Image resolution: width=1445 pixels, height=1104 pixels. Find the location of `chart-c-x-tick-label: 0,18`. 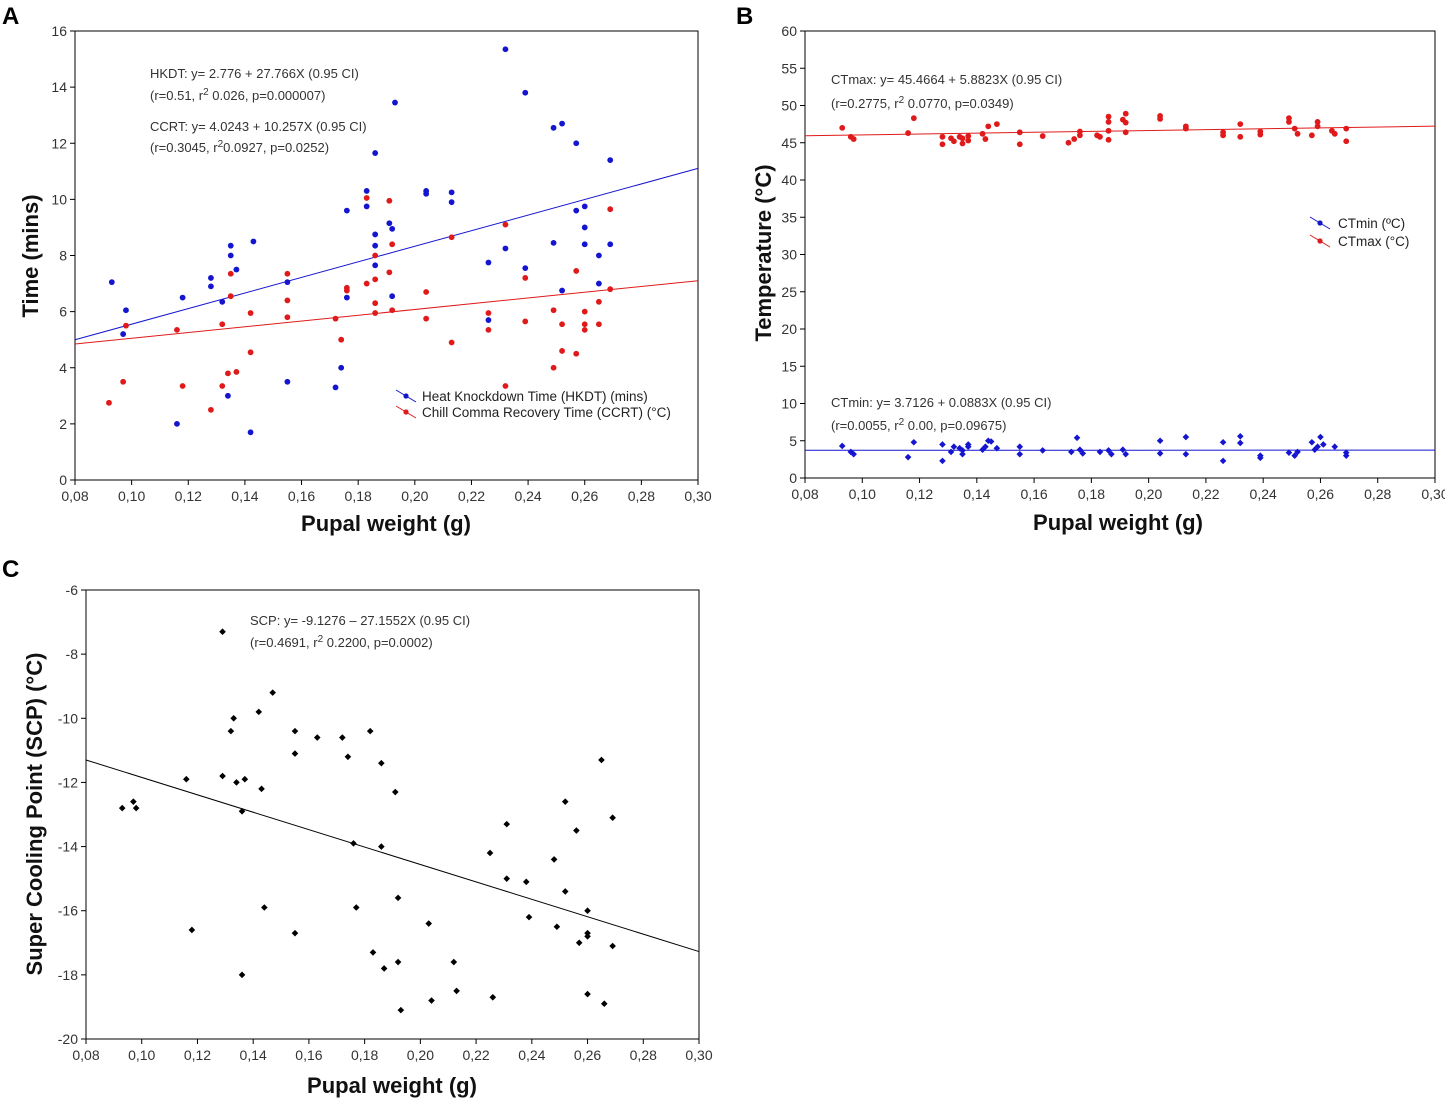

chart-c-x-tick-label: 0,18 is located at coordinates (364, 1055).